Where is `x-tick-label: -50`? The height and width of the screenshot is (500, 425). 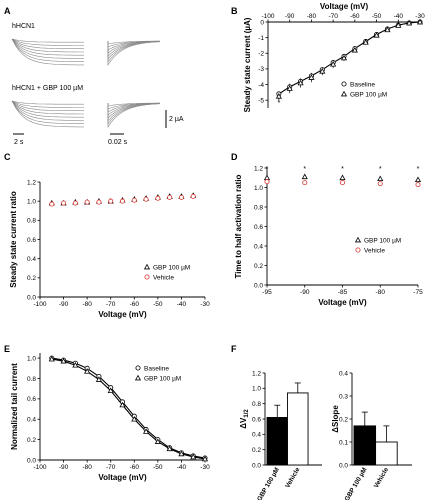
x-tick-label: -50 is located at coordinates (158, 304).